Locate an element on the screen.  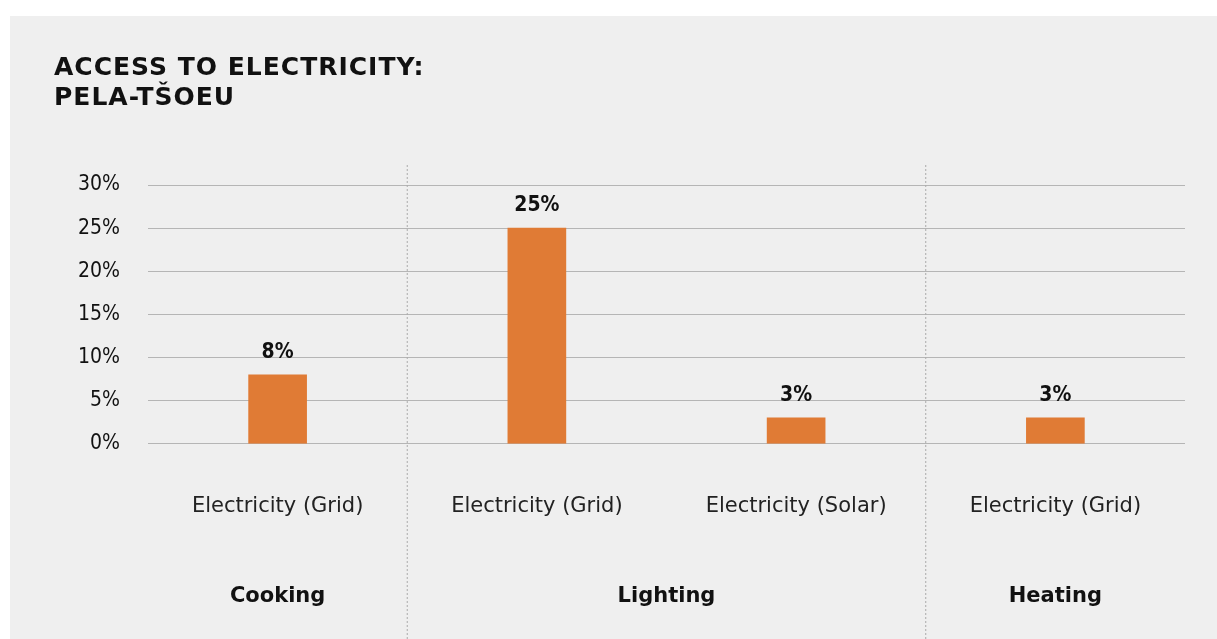
data-label: 25% is located at coordinates (537, 204).